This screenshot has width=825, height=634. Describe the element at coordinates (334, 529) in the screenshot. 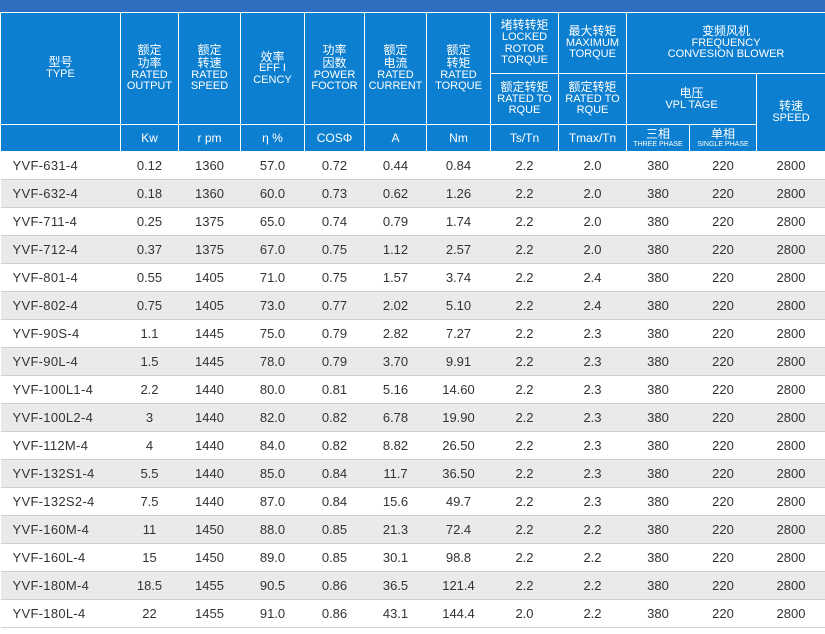

I see `cell-power-factor: 0.85` at that location.